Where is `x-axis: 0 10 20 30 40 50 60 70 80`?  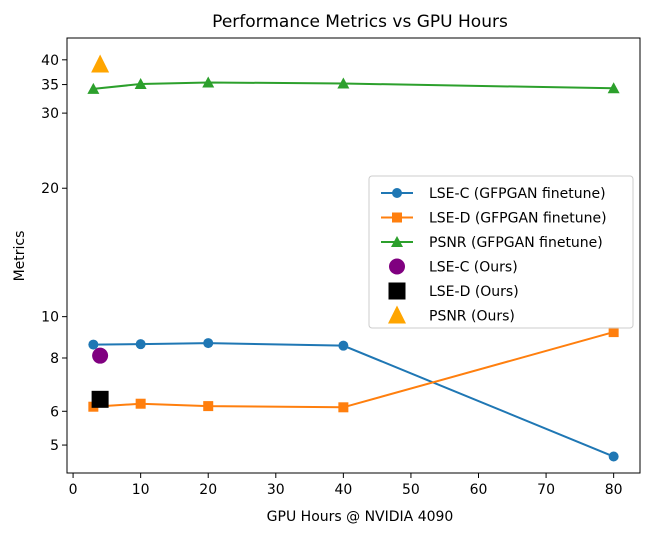 x-axis: 0 10 20 30 40 50 60 70 80 is located at coordinates (346, 485).